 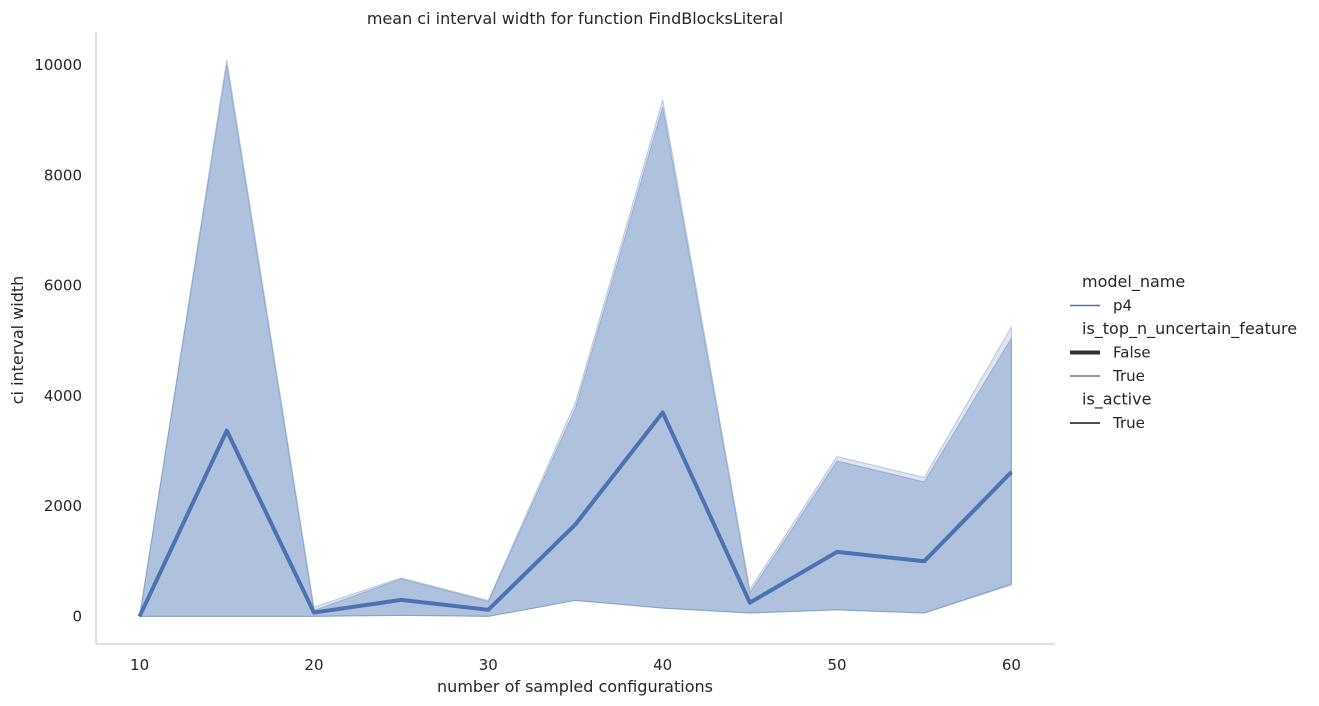 What do you see at coordinates (17, 340) in the screenshot?
I see `y-axis-label: ci interval width` at bounding box center [17, 340].